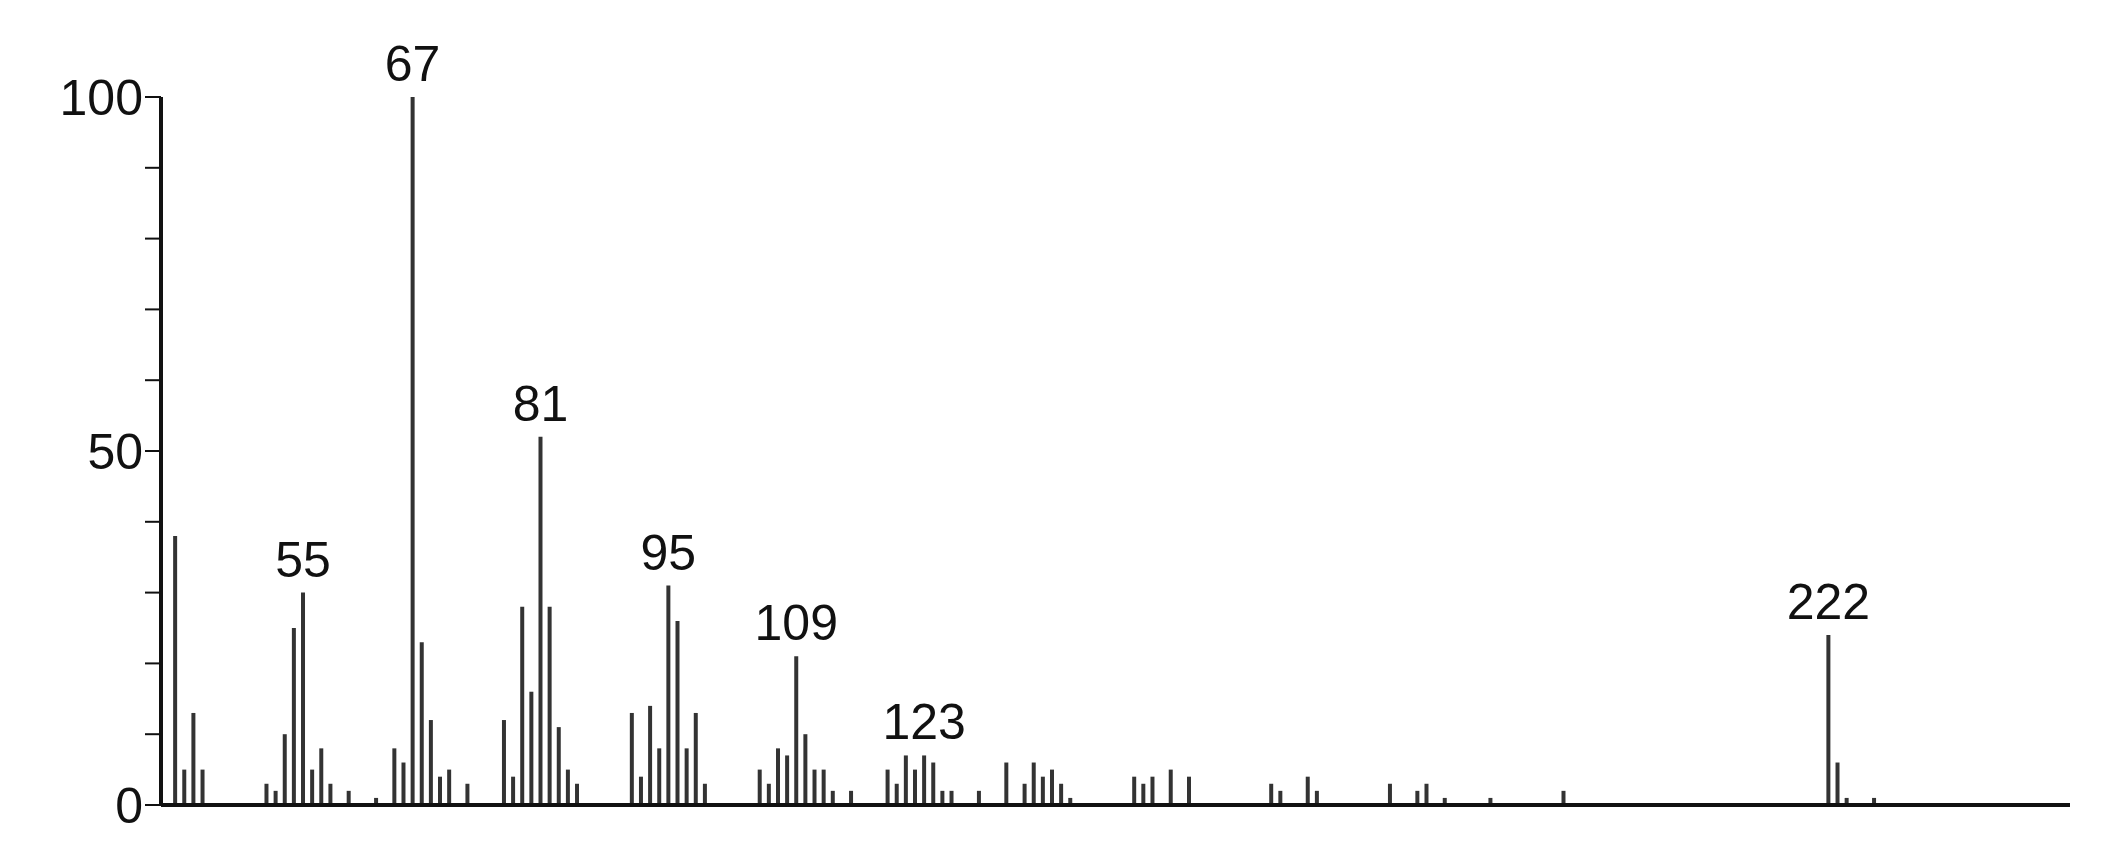 The image size is (2110, 860). What do you see at coordinates (129, 805) in the screenshot?
I see `y-tick-label: 0` at bounding box center [129, 805].